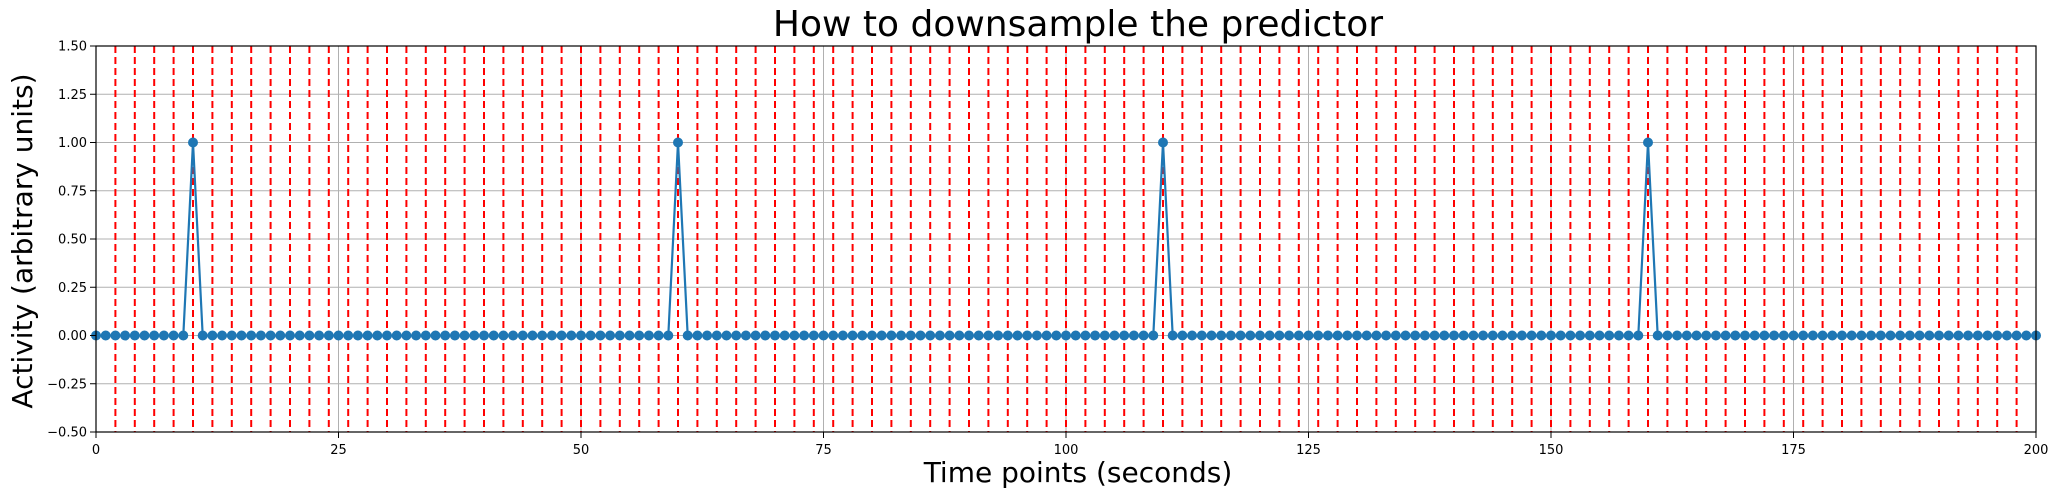 The width and height of the screenshot is (2056, 497). I want to click on x-tick-label: 100, so click(1066, 450).